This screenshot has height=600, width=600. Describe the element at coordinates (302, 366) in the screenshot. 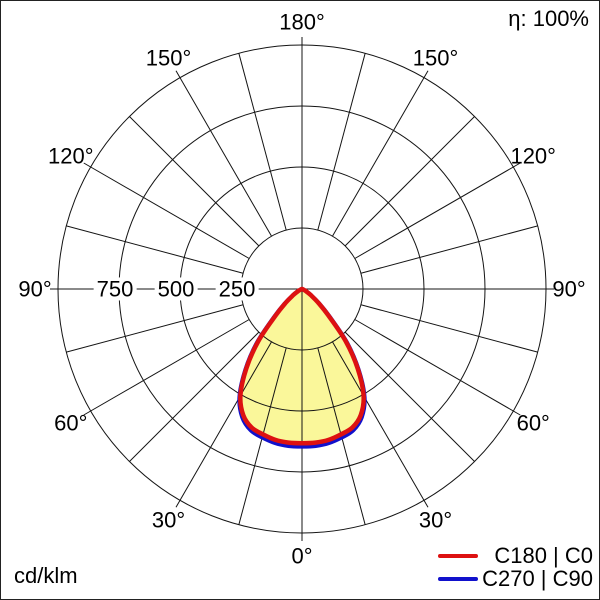

I see `c180-c0-curve` at that location.